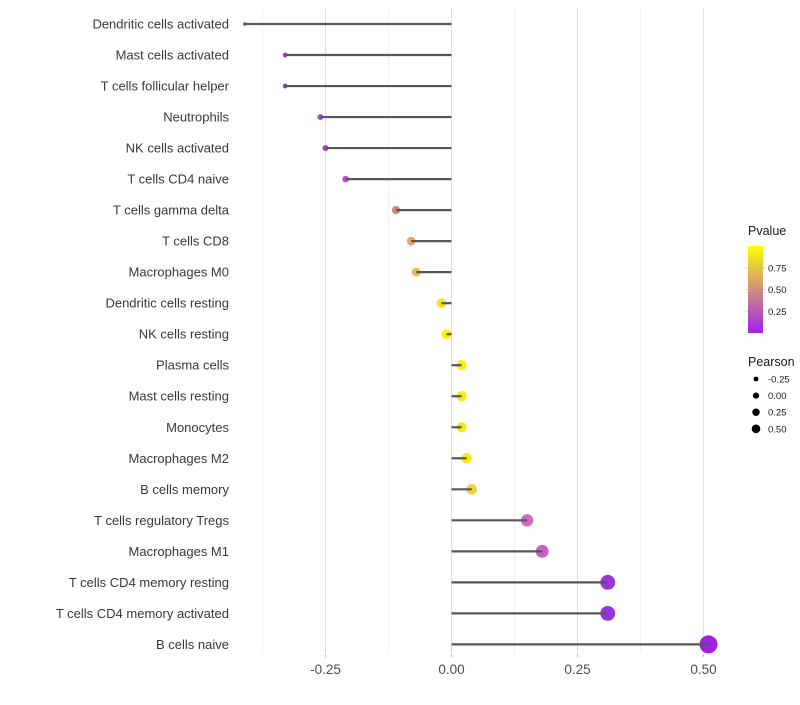 The width and height of the screenshot is (800, 705). Describe the element at coordinates (451, 669) in the screenshot. I see `x-axis-tick-label: 0.00` at that location.